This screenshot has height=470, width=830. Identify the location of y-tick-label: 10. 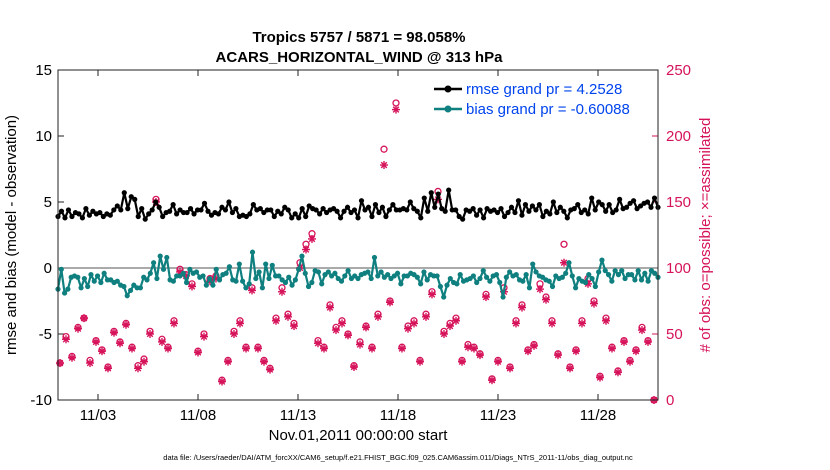
(43, 136).